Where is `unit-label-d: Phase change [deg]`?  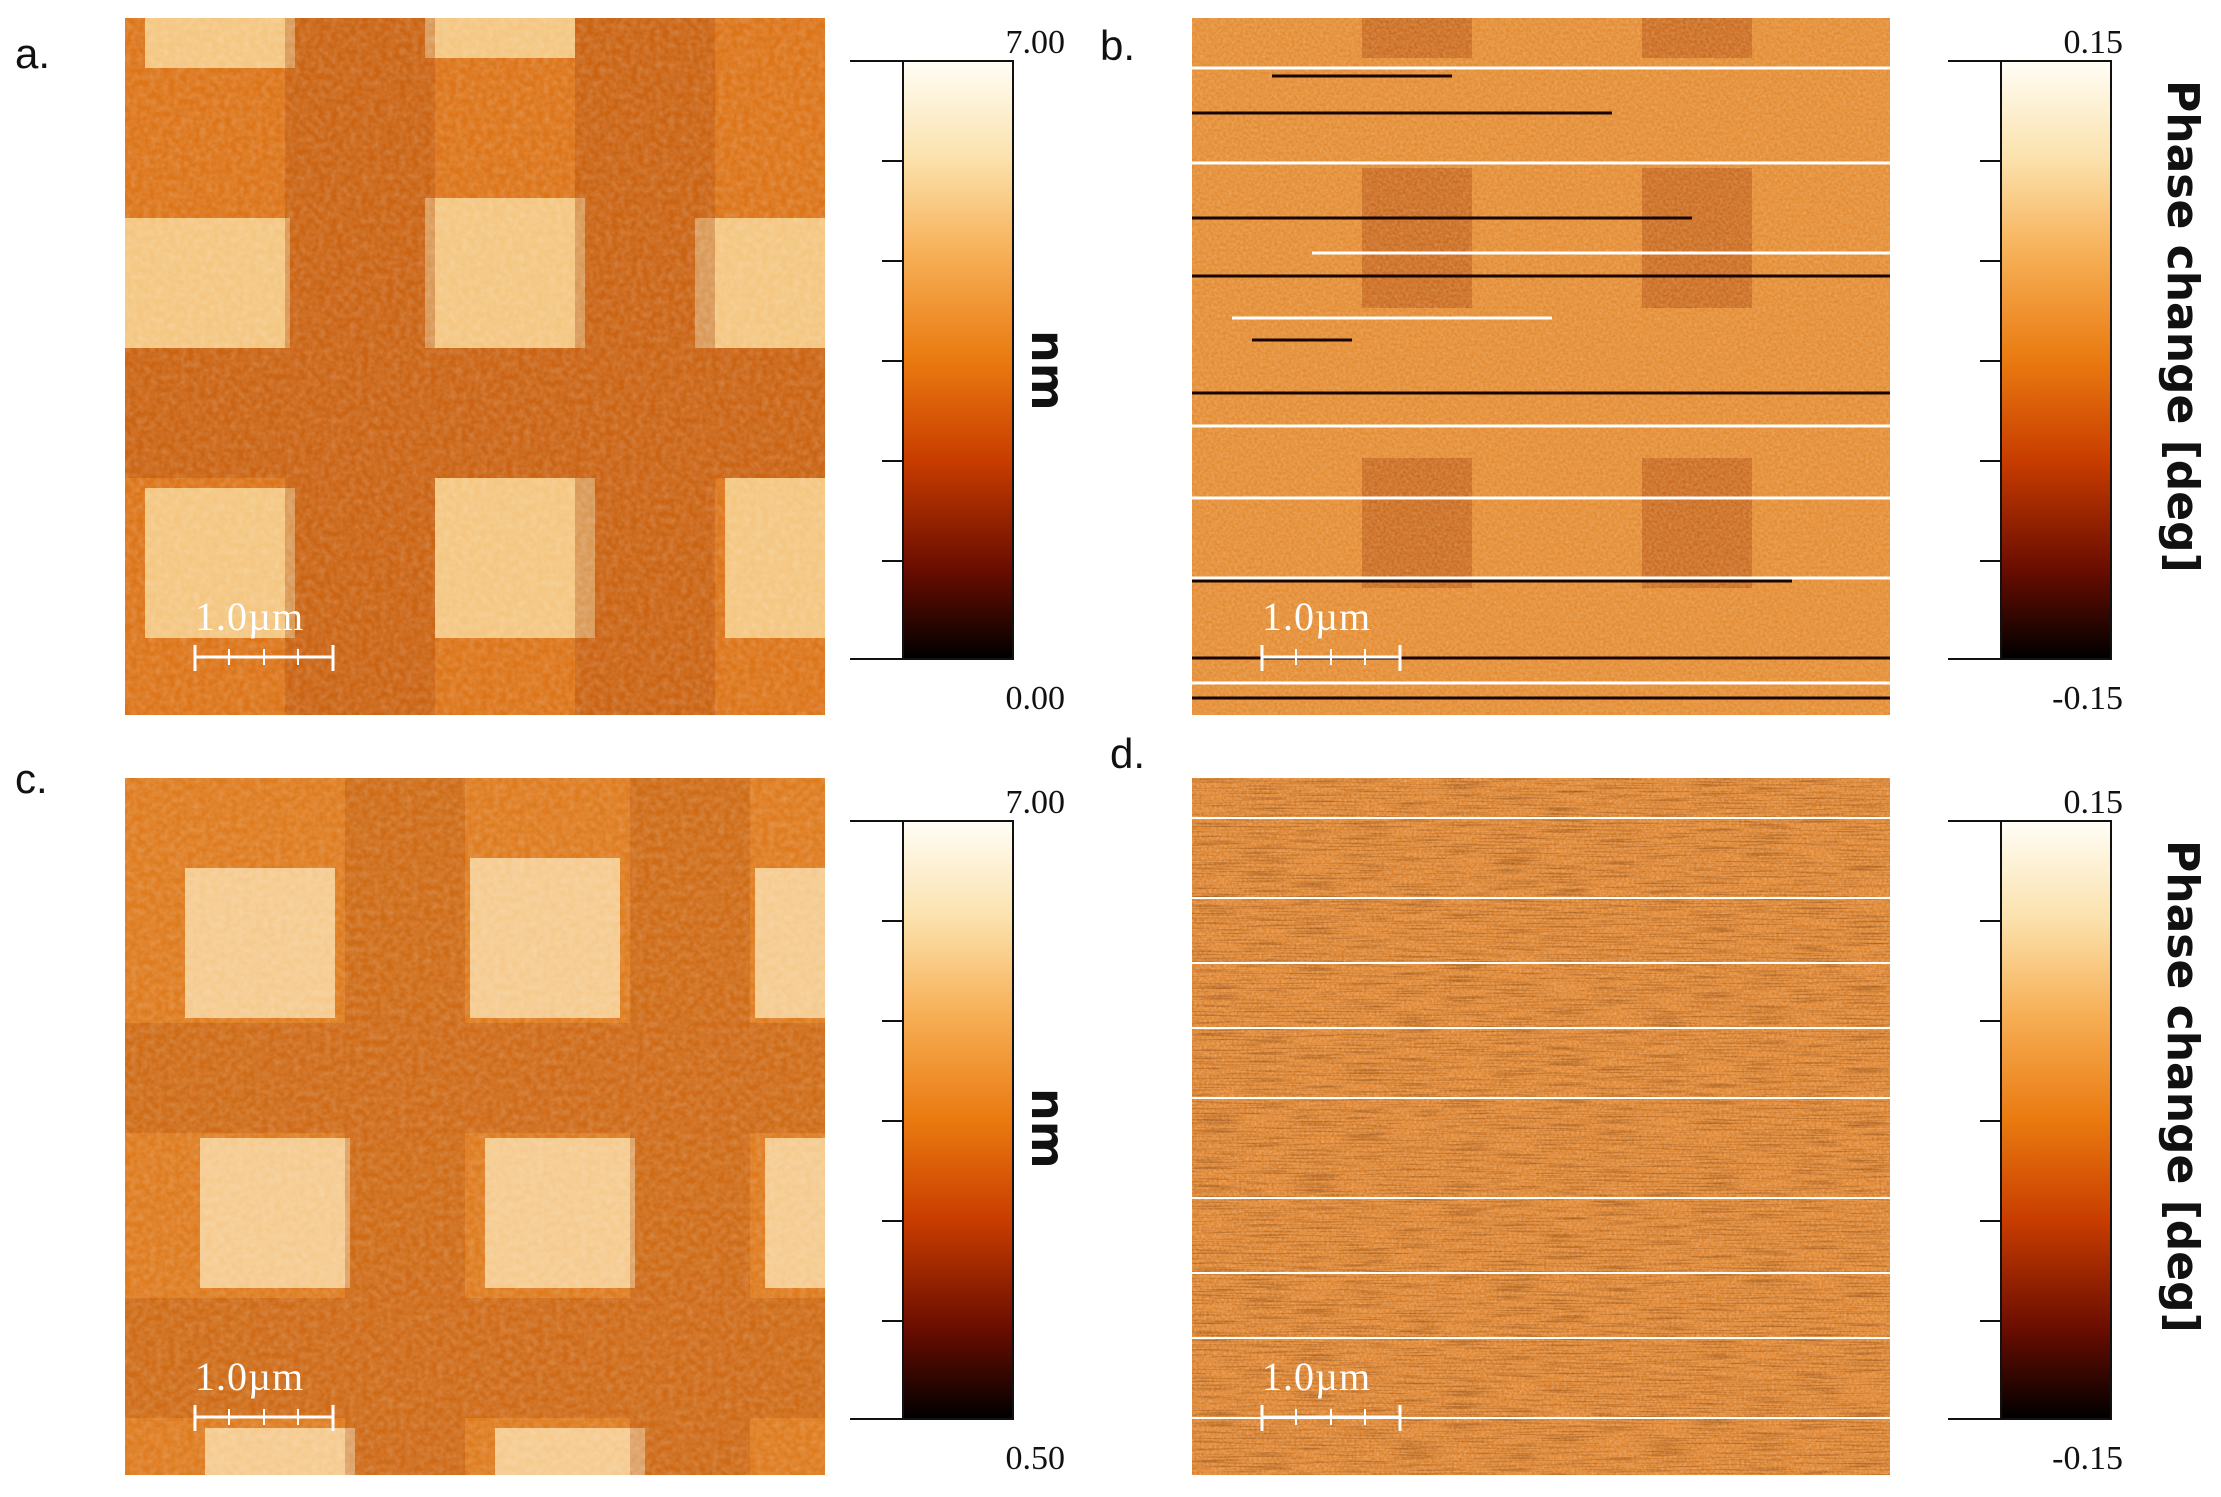
unit-label-d: Phase change [deg] is located at coordinates (2182, 1086).